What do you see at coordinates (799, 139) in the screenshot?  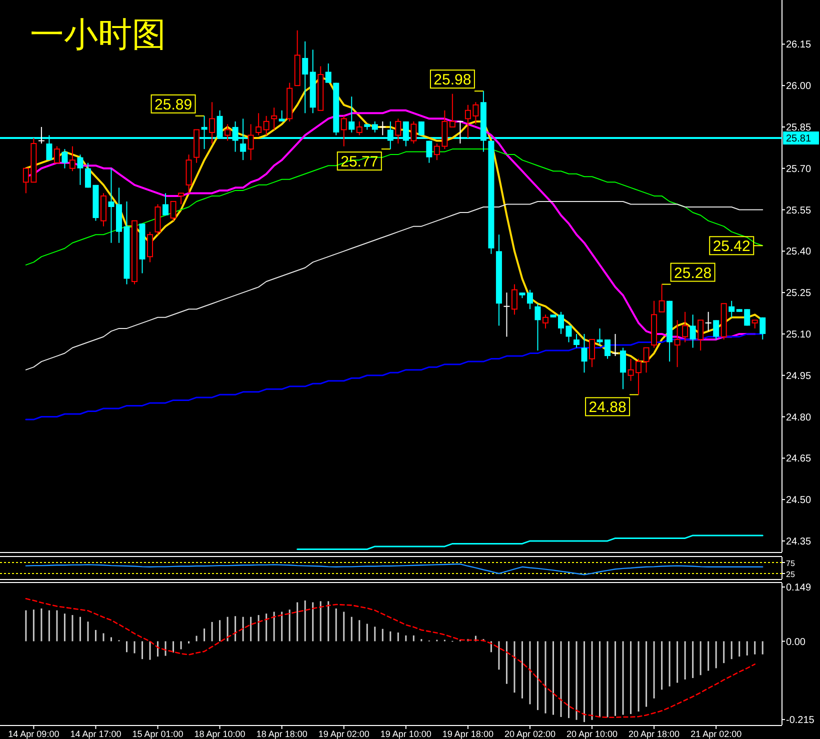 I see `ref-line-label: 25.81` at bounding box center [799, 139].